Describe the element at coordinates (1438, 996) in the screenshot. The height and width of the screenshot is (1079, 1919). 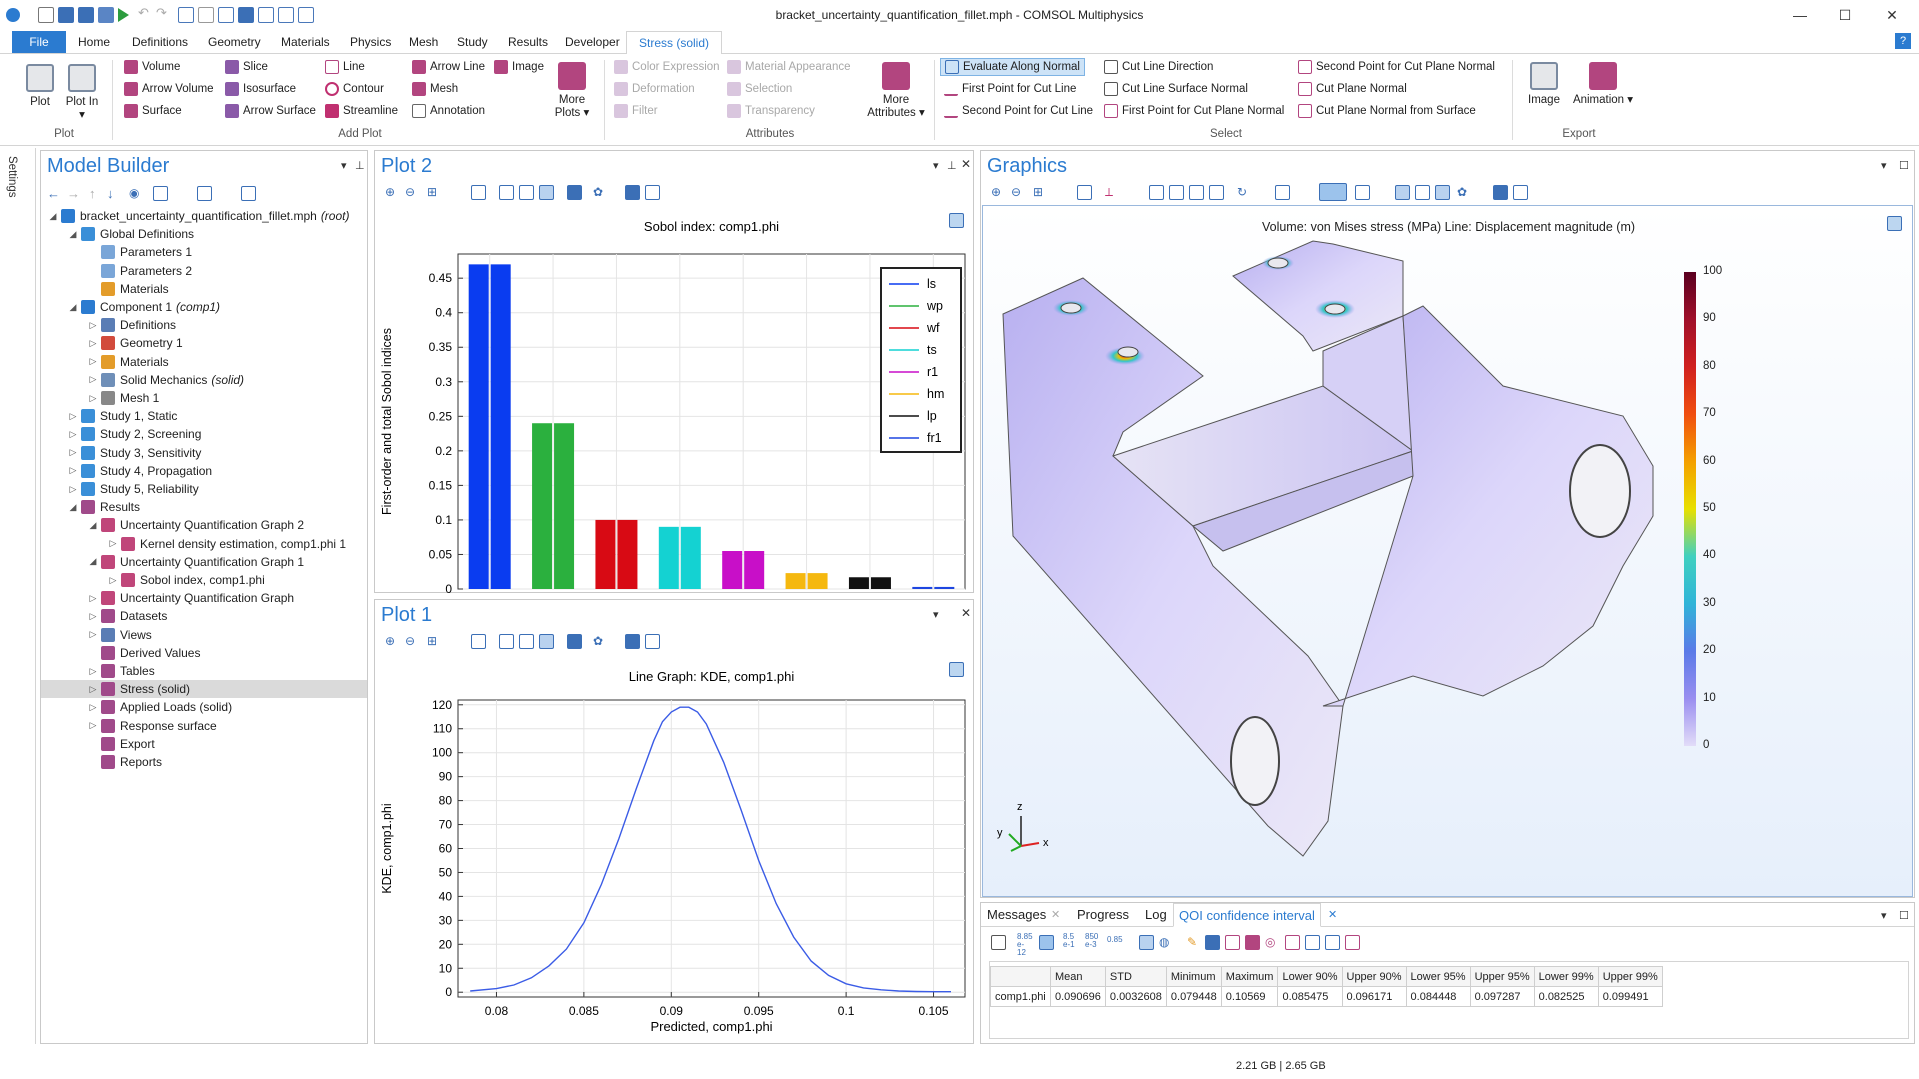
I see `table-cell: 0.084448` at that location.